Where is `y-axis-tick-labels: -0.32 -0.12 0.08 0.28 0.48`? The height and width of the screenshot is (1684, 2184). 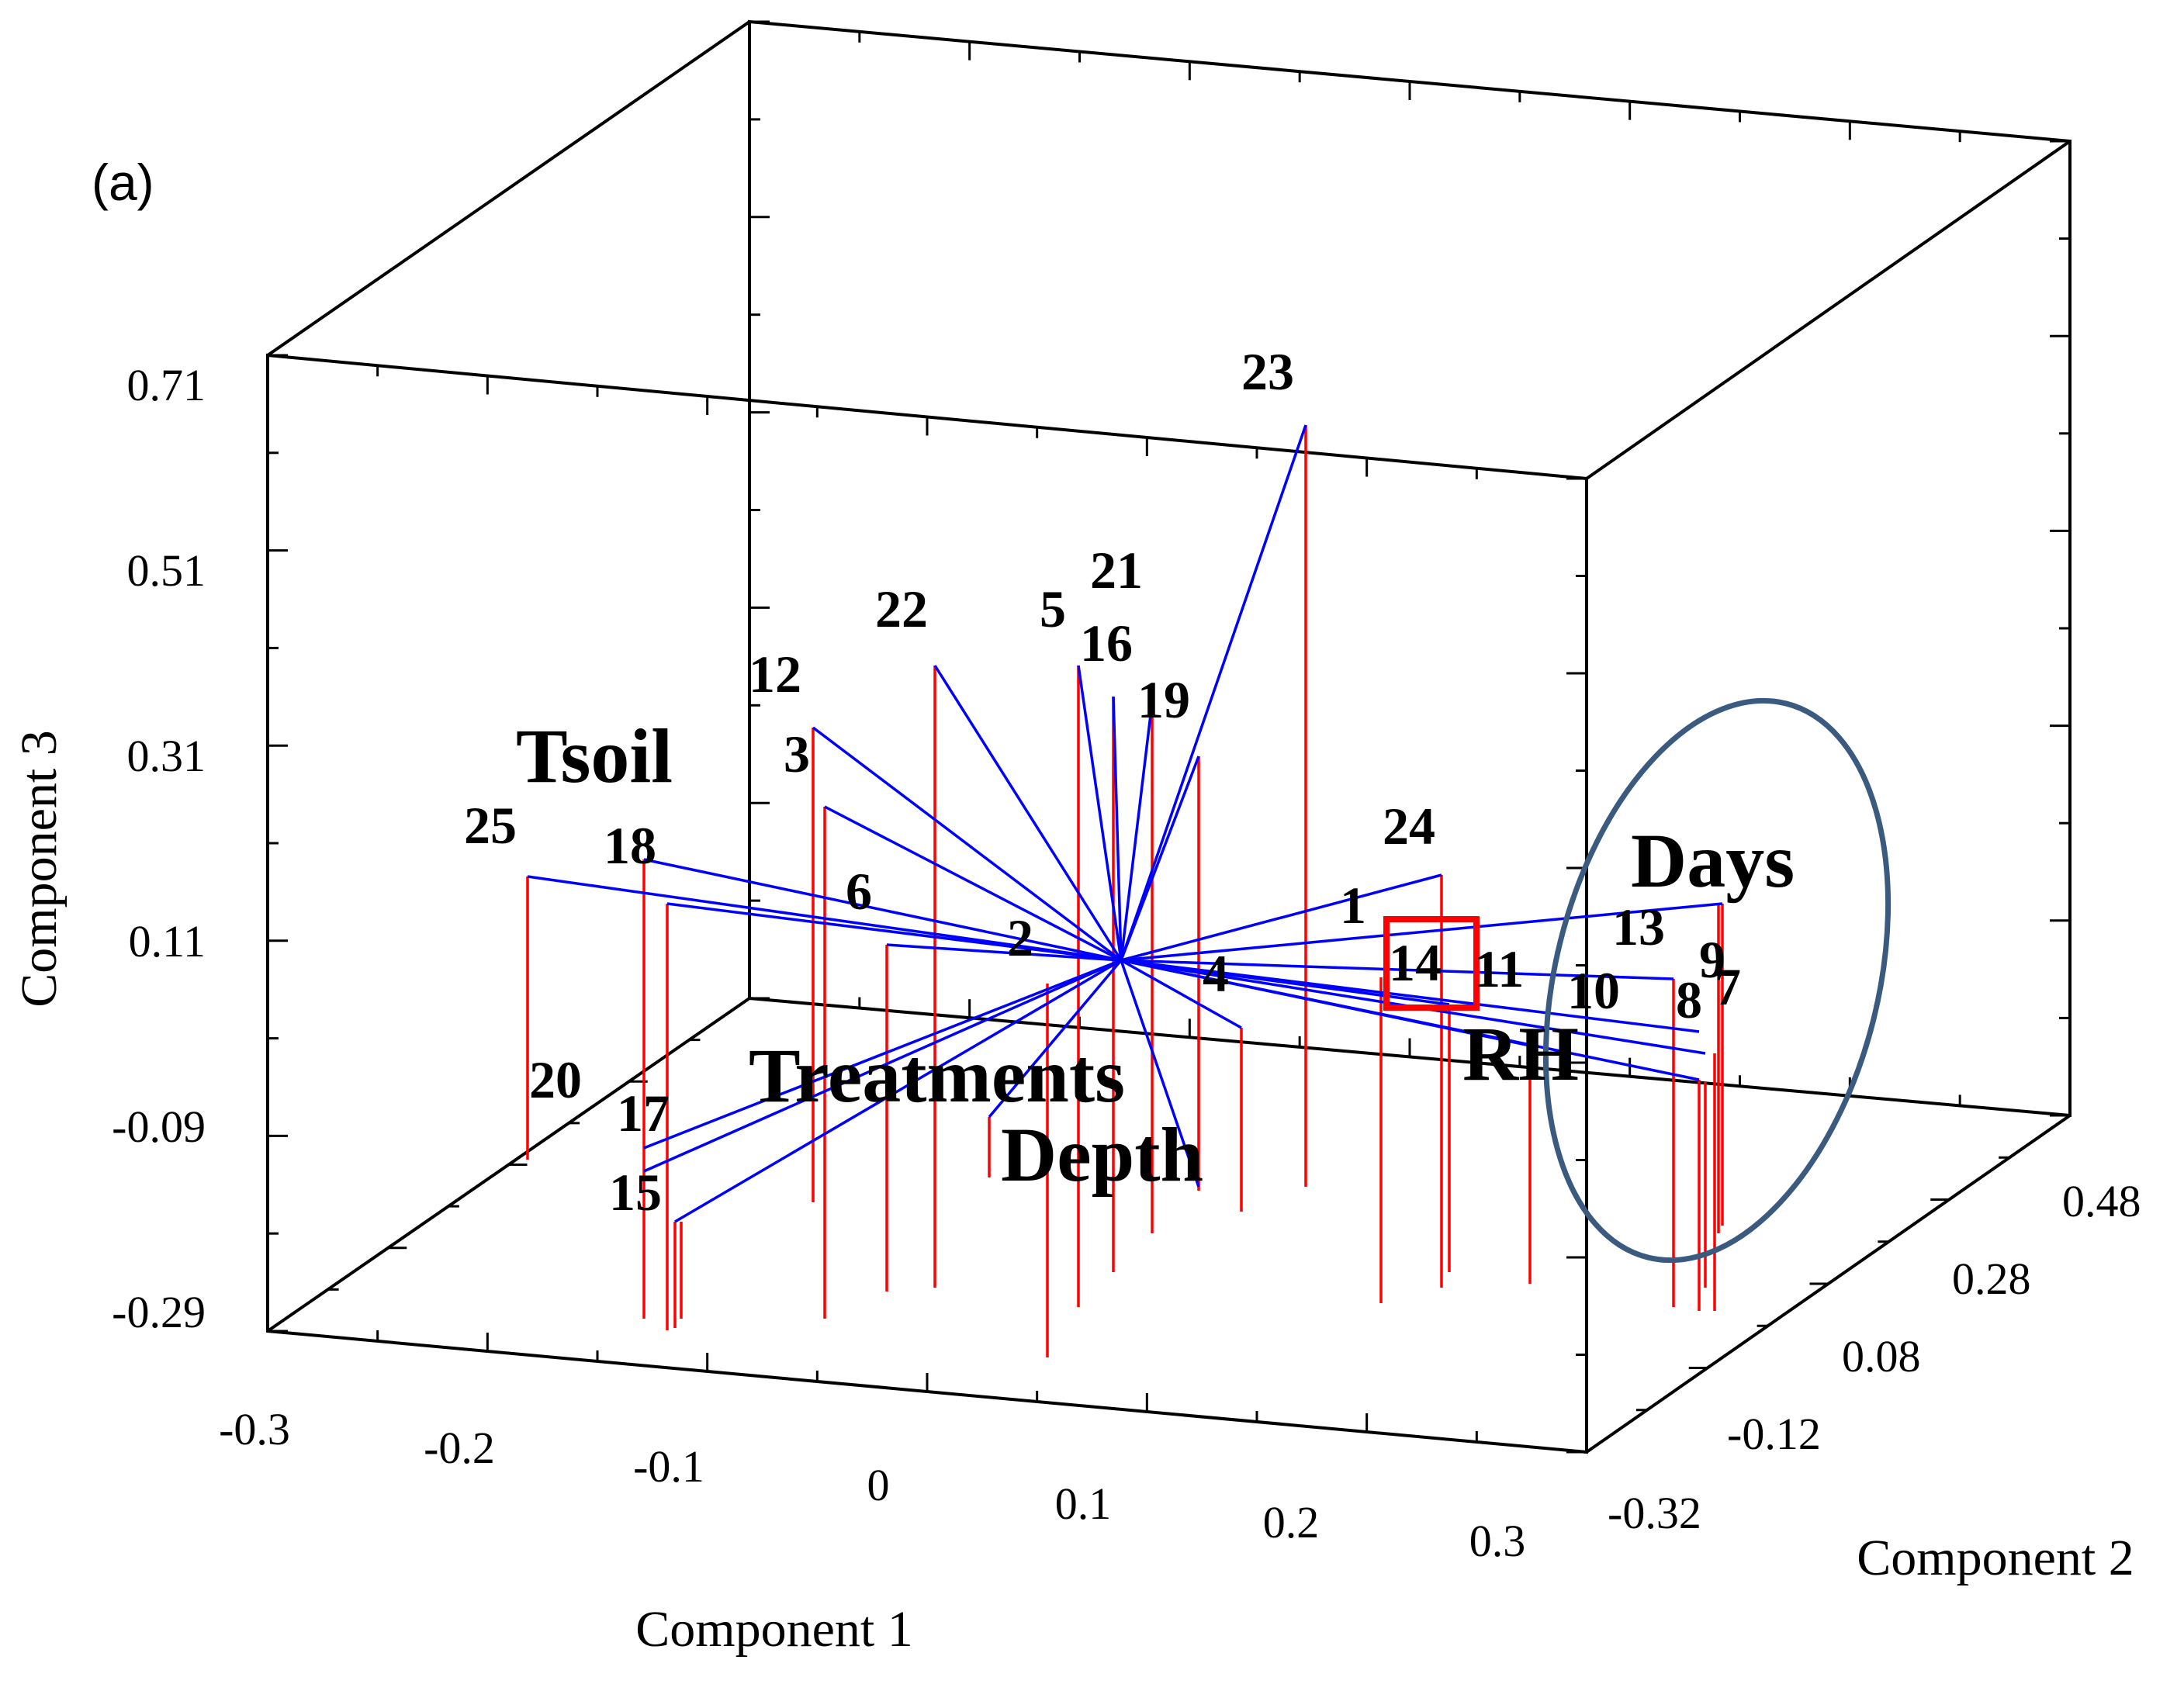
y-axis-tick-labels: -0.32 -0.12 0.08 0.28 0.48 is located at coordinates (1875, 1357).